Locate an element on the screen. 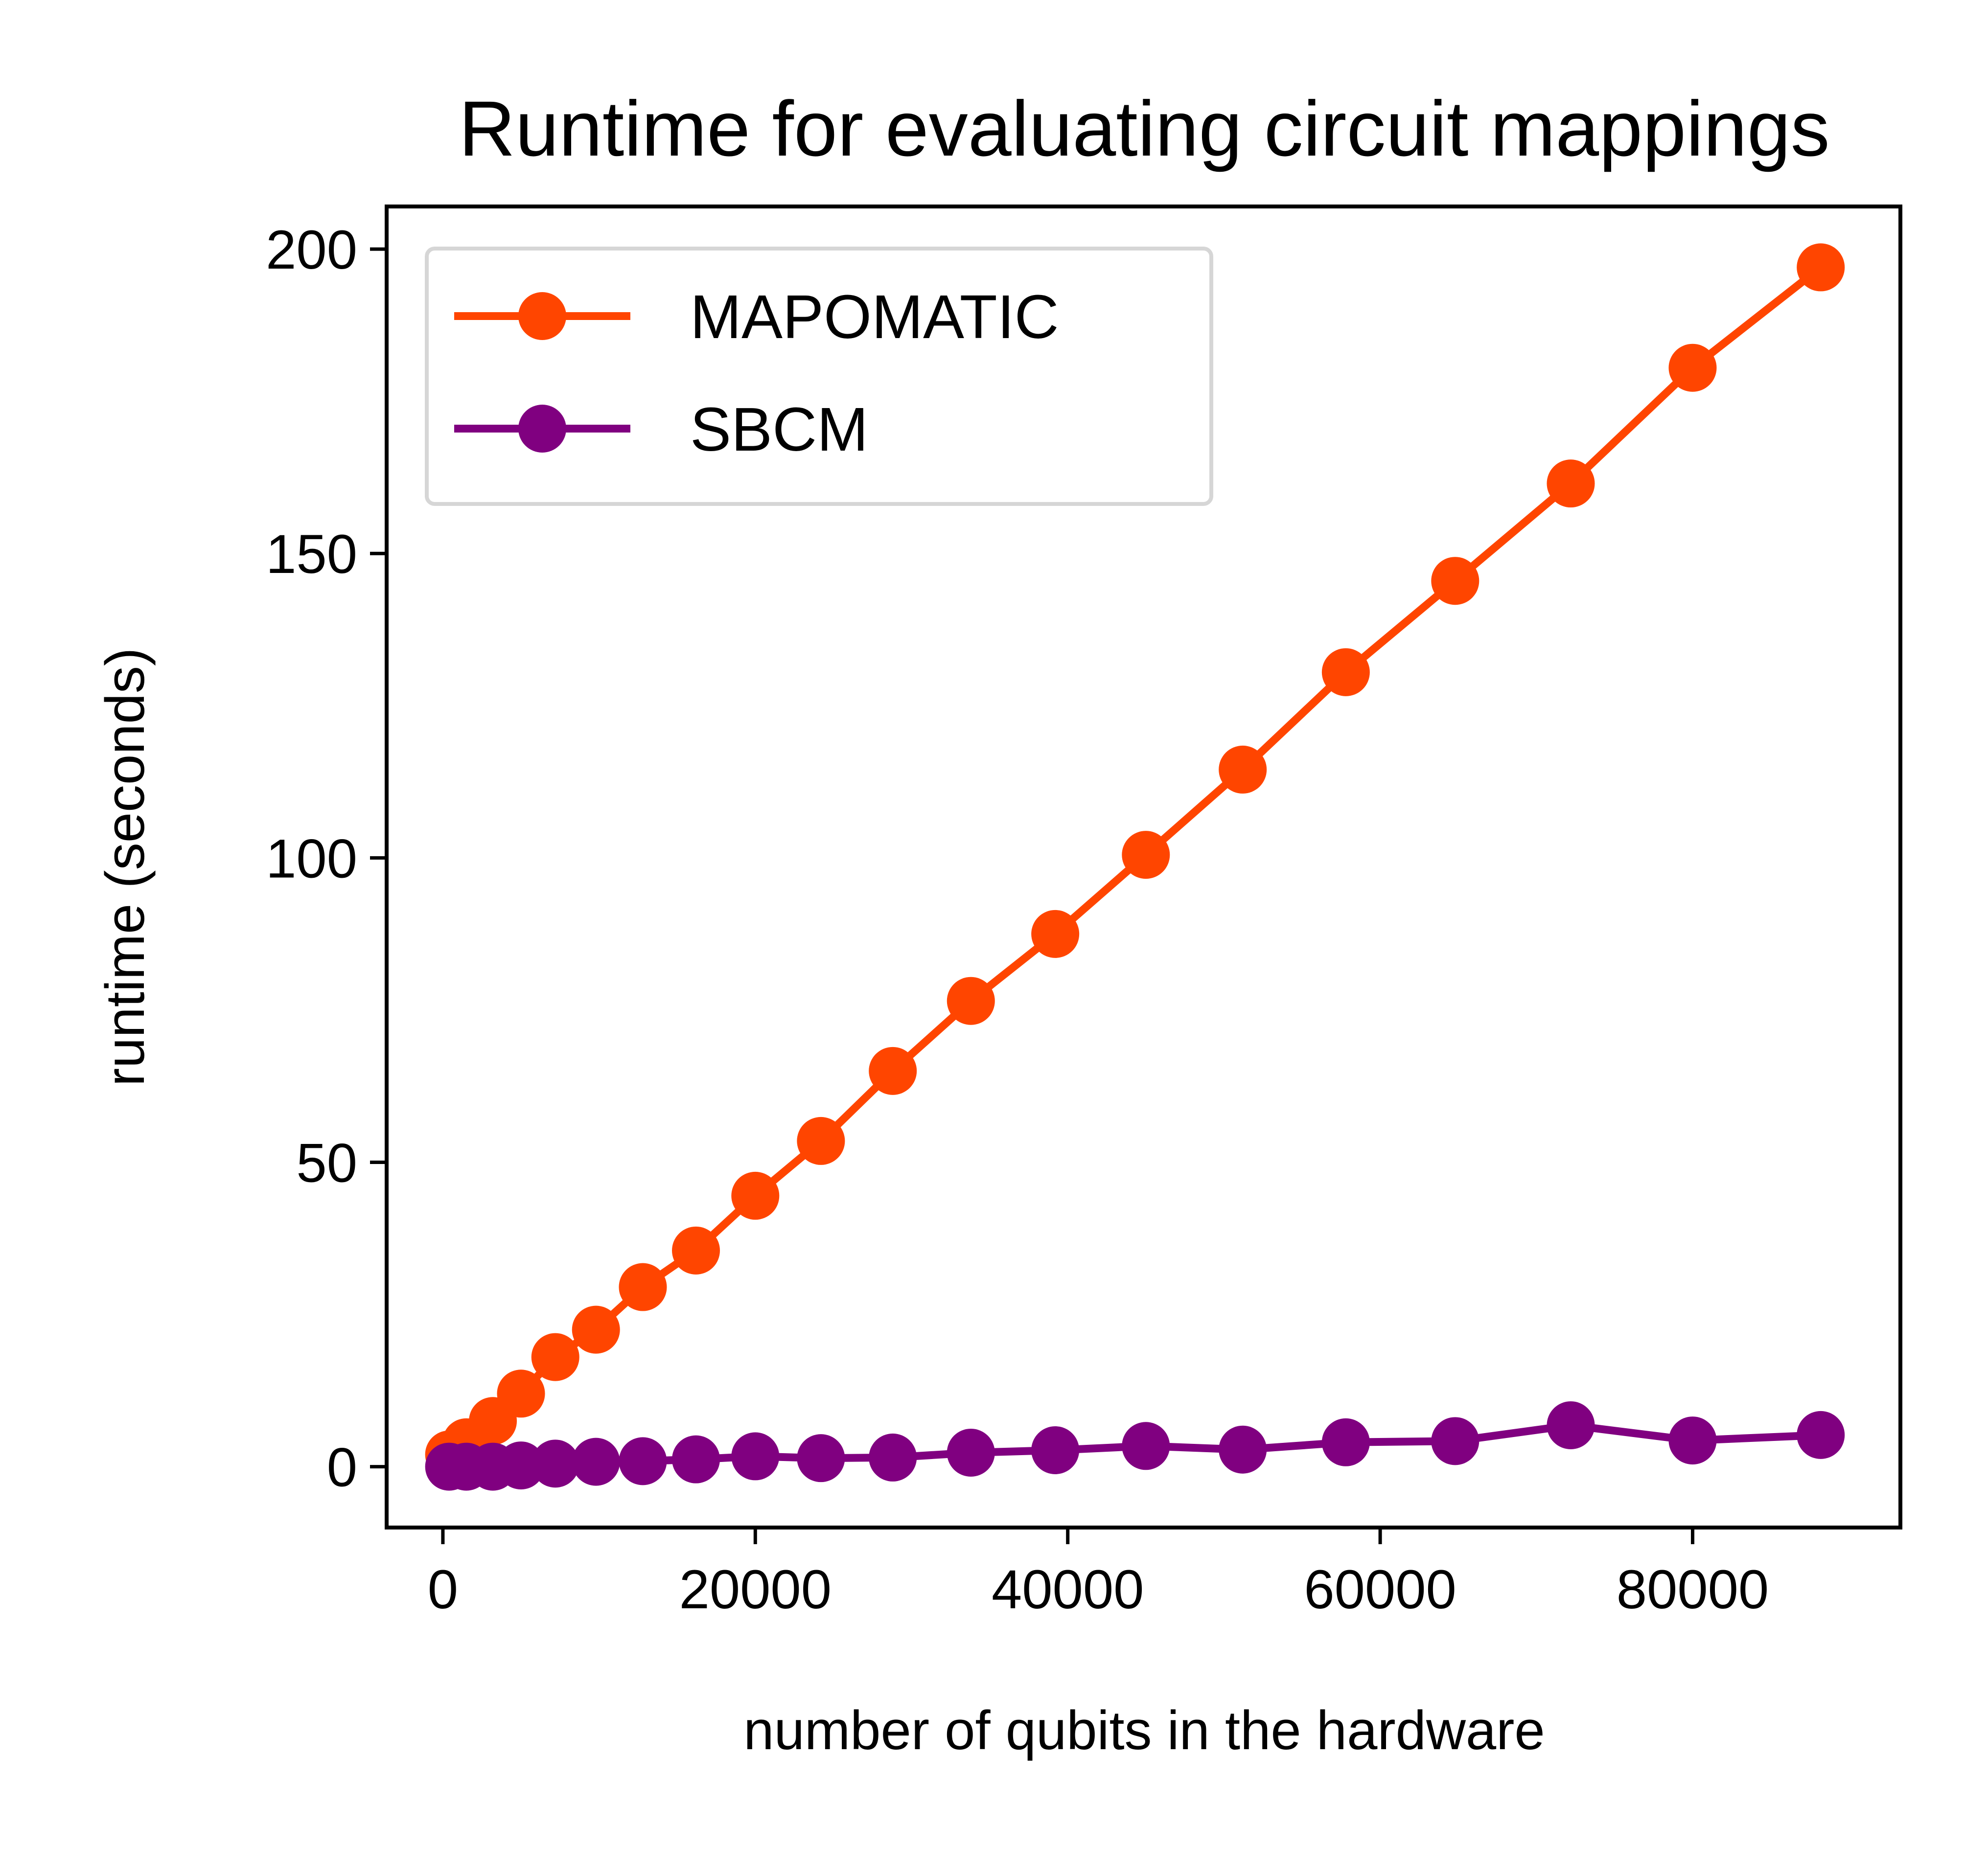 The height and width of the screenshot is (1849, 1988). y-axis: 0 50 100 150 200 is located at coordinates (326, 858).